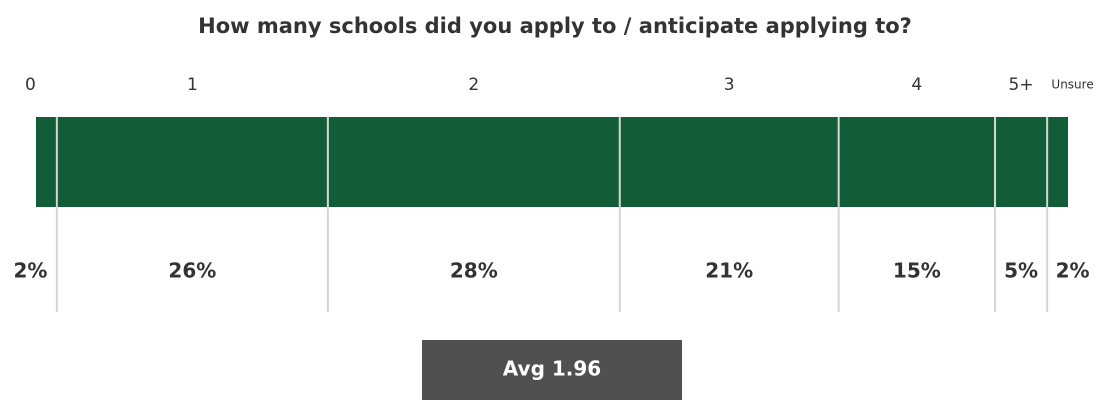 The width and height of the screenshot is (1099, 404). I want to click on category-label: 4, so click(916, 85).